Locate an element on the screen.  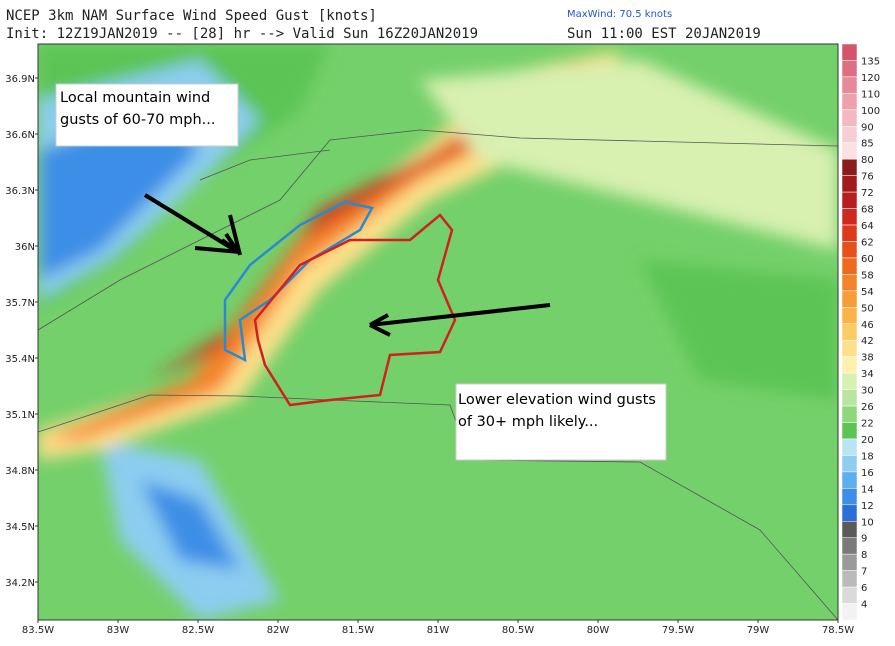
colorbar-label: 4 is located at coordinates (864, 605).